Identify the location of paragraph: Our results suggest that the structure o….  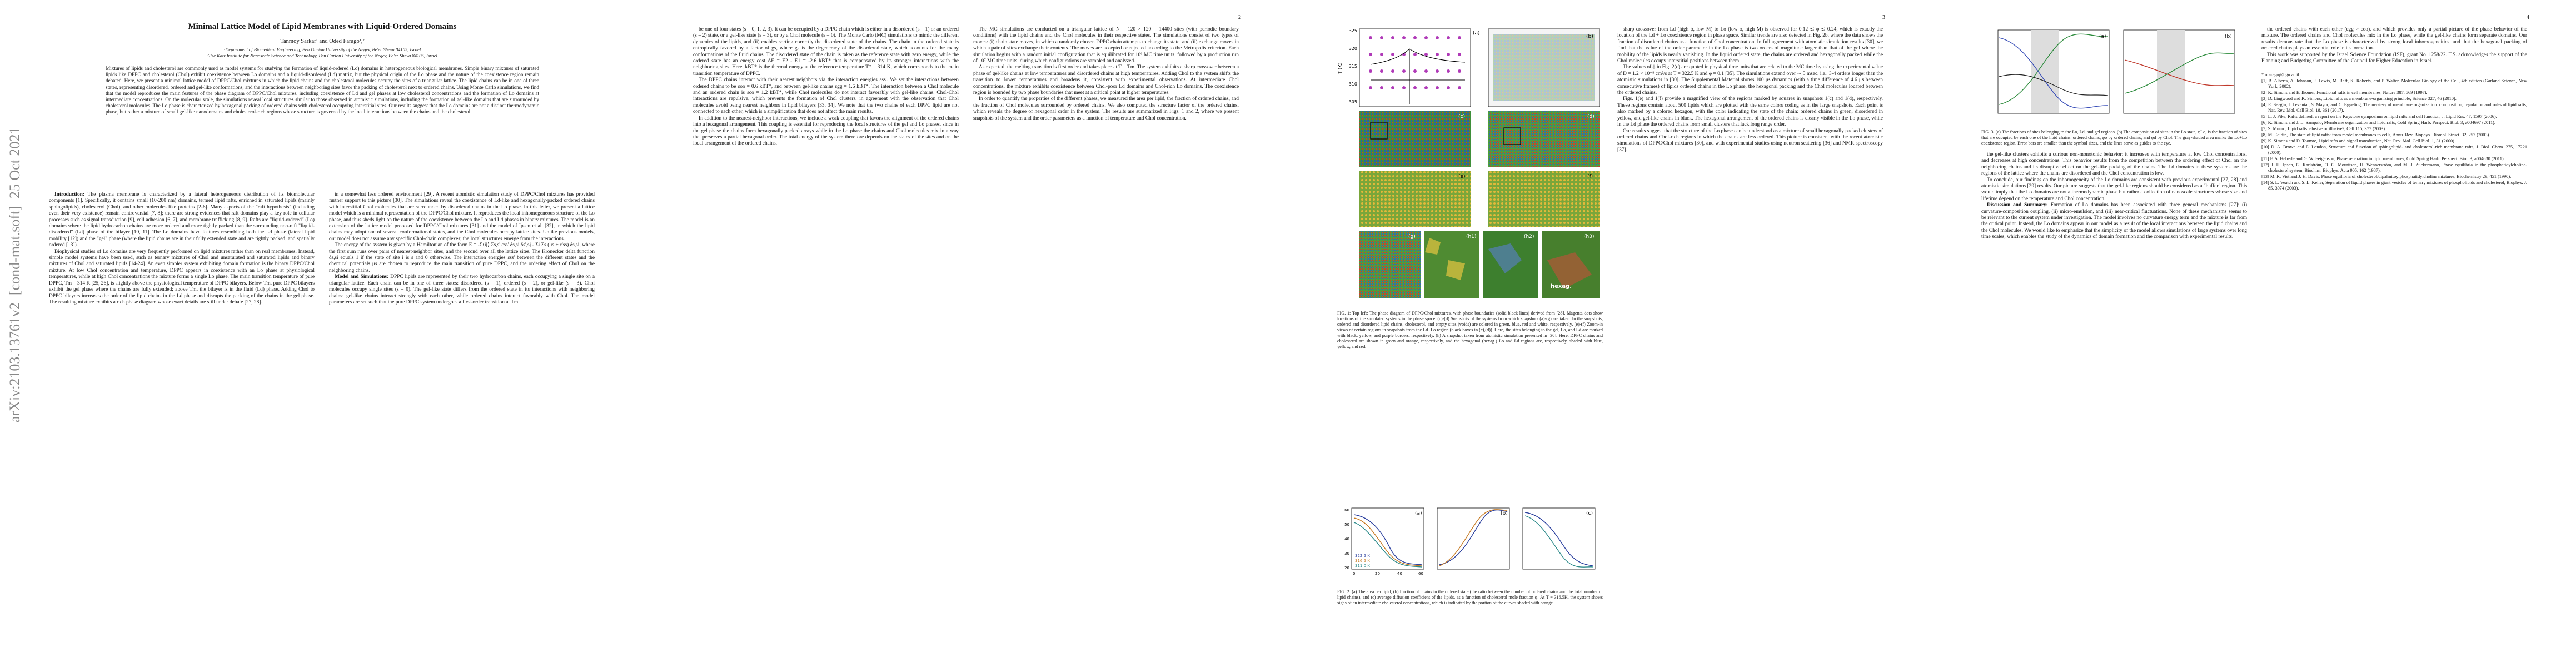
(1750, 141).